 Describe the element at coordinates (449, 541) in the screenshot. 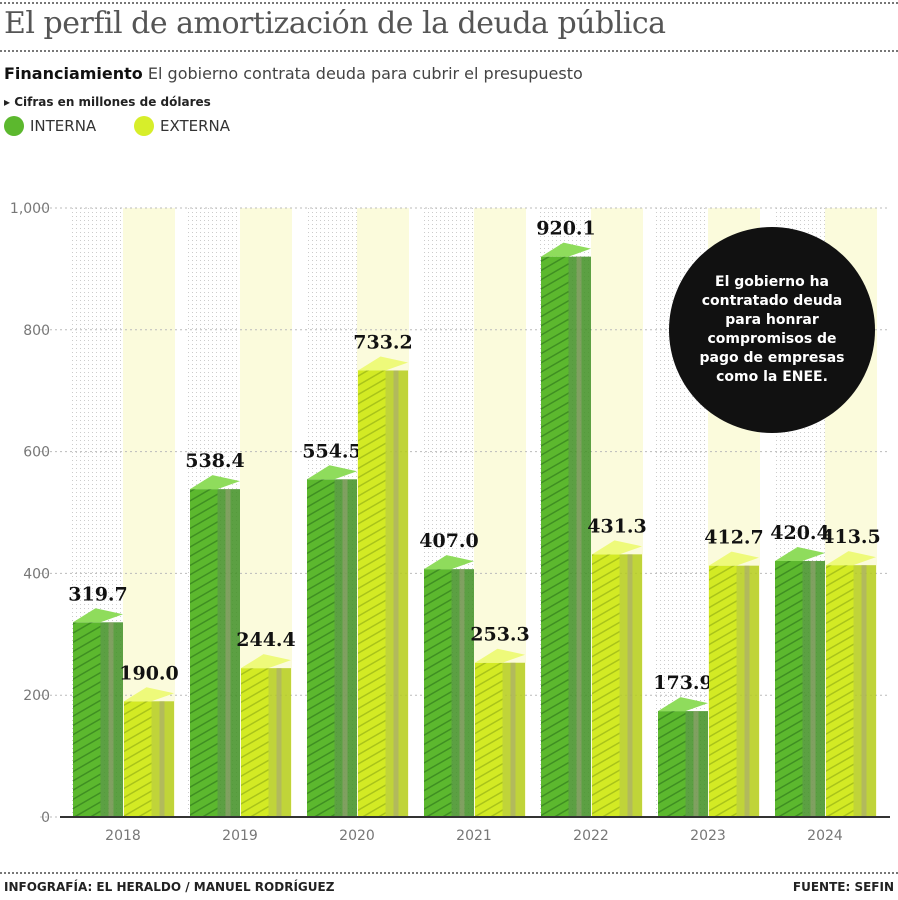

I see `data-label: 407.0` at that location.